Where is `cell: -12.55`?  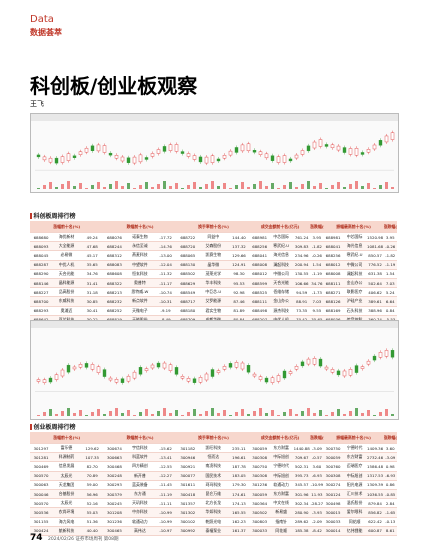 cell: -12.55 is located at coordinates (165, 466).